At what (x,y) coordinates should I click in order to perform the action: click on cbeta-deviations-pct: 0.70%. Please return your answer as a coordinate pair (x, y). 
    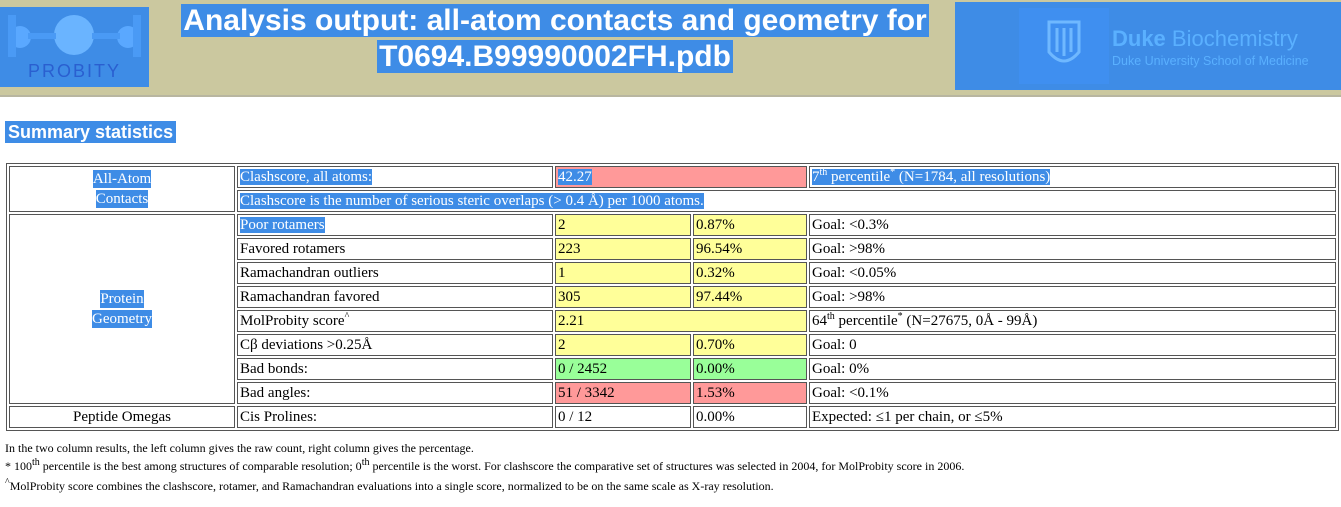
    Looking at the image, I should click on (750, 345).